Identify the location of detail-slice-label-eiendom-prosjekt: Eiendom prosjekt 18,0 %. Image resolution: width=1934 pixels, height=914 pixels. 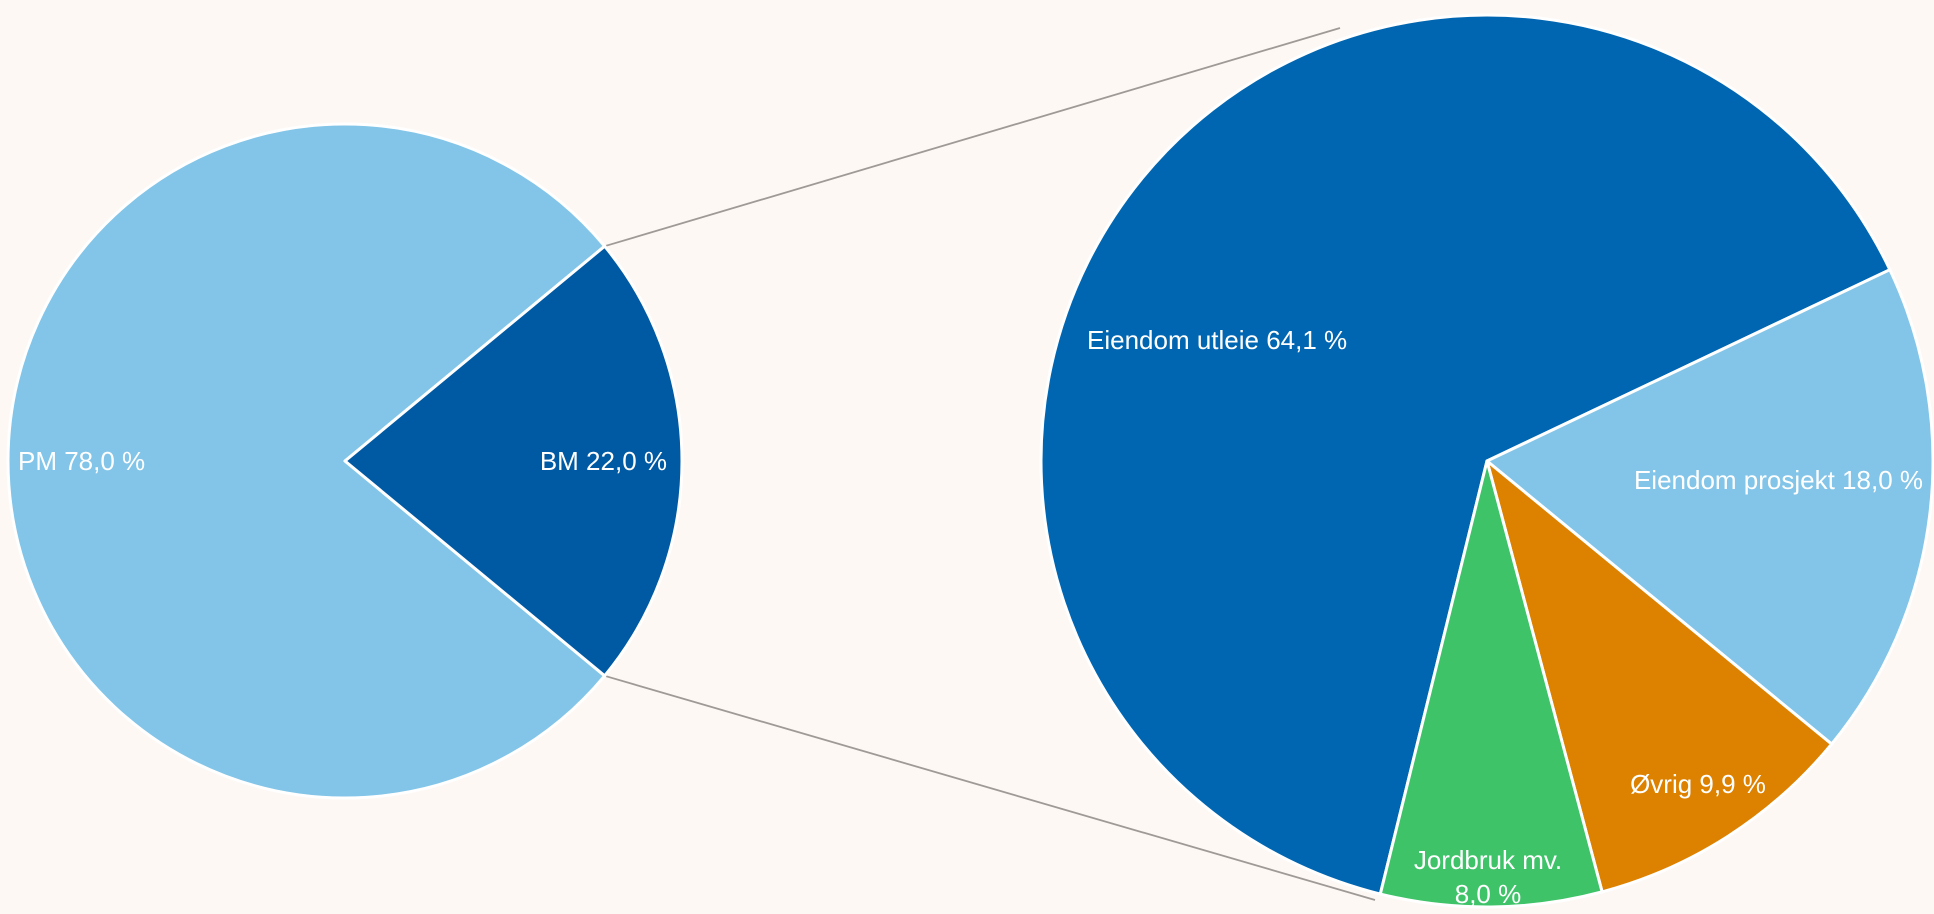
(1778, 480).